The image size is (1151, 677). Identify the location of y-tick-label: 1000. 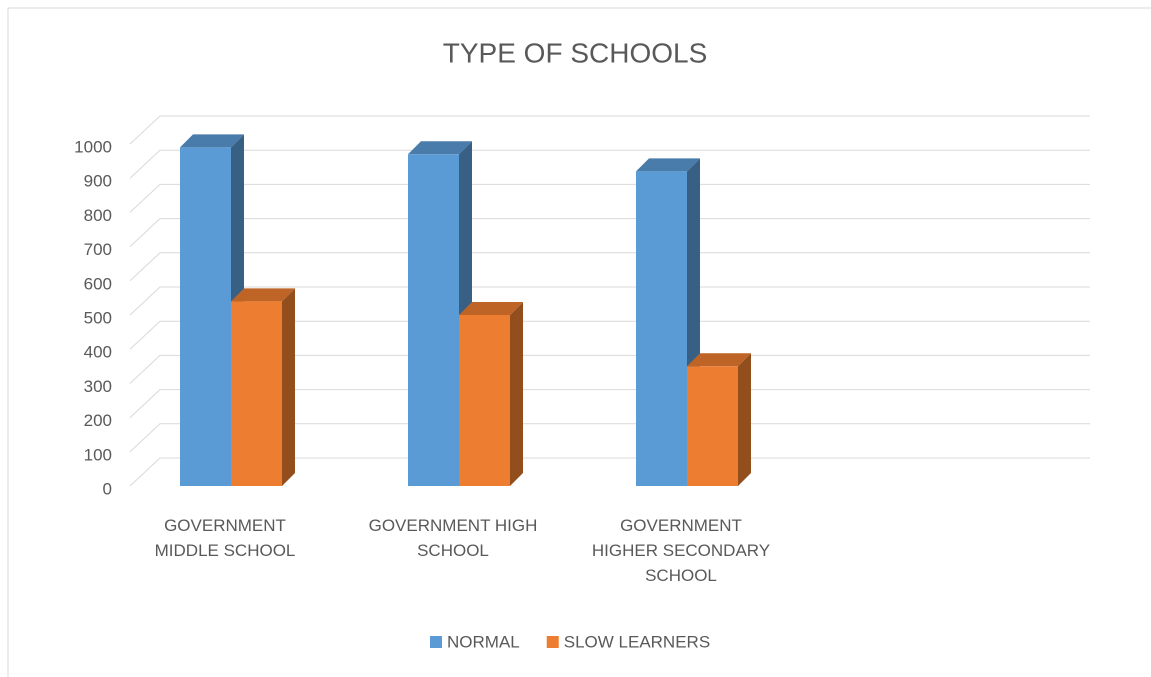
(93, 146).